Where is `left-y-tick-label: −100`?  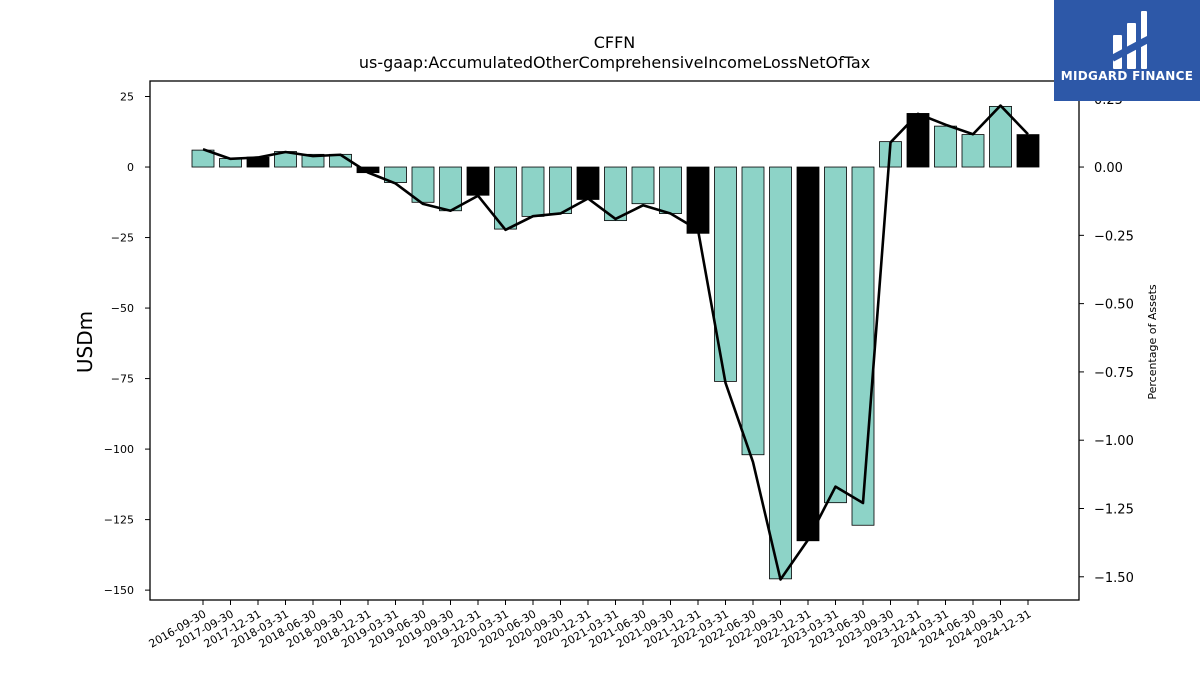
left-y-tick-label: −100 is located at coordinates (119, 449).